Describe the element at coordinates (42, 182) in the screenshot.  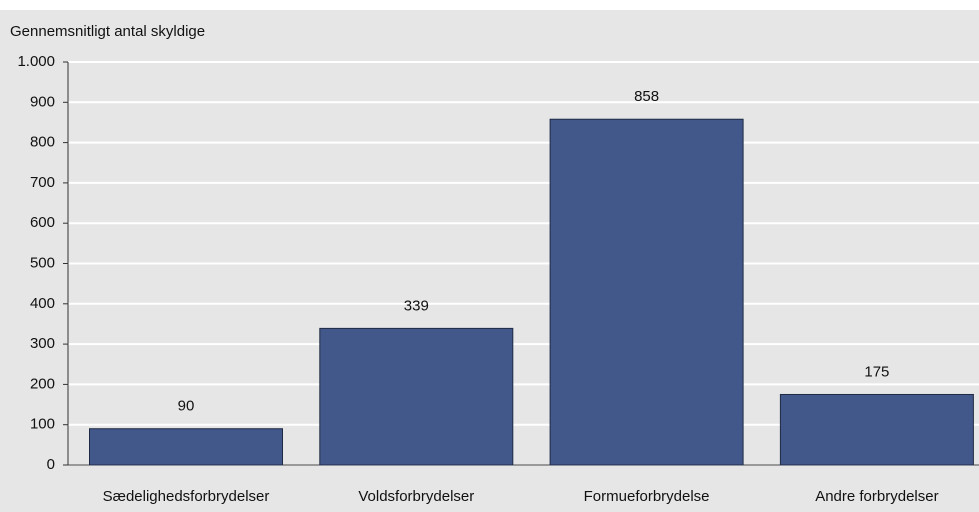
I see `y-tick-label: 700` at that location.